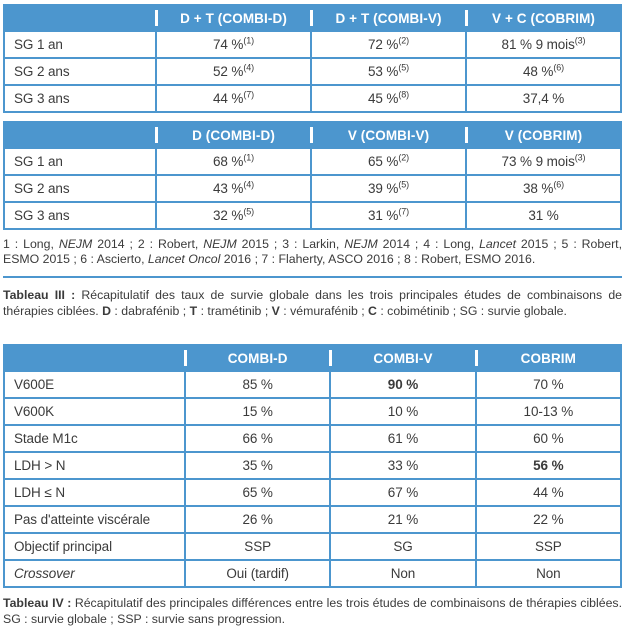 The width and height of the screenshot is (625, 639). Describe the element at coordinates (313, 438) in the screenshot. I see `table-row: Stade M1c 66 % 61 % 60 %` at that location.